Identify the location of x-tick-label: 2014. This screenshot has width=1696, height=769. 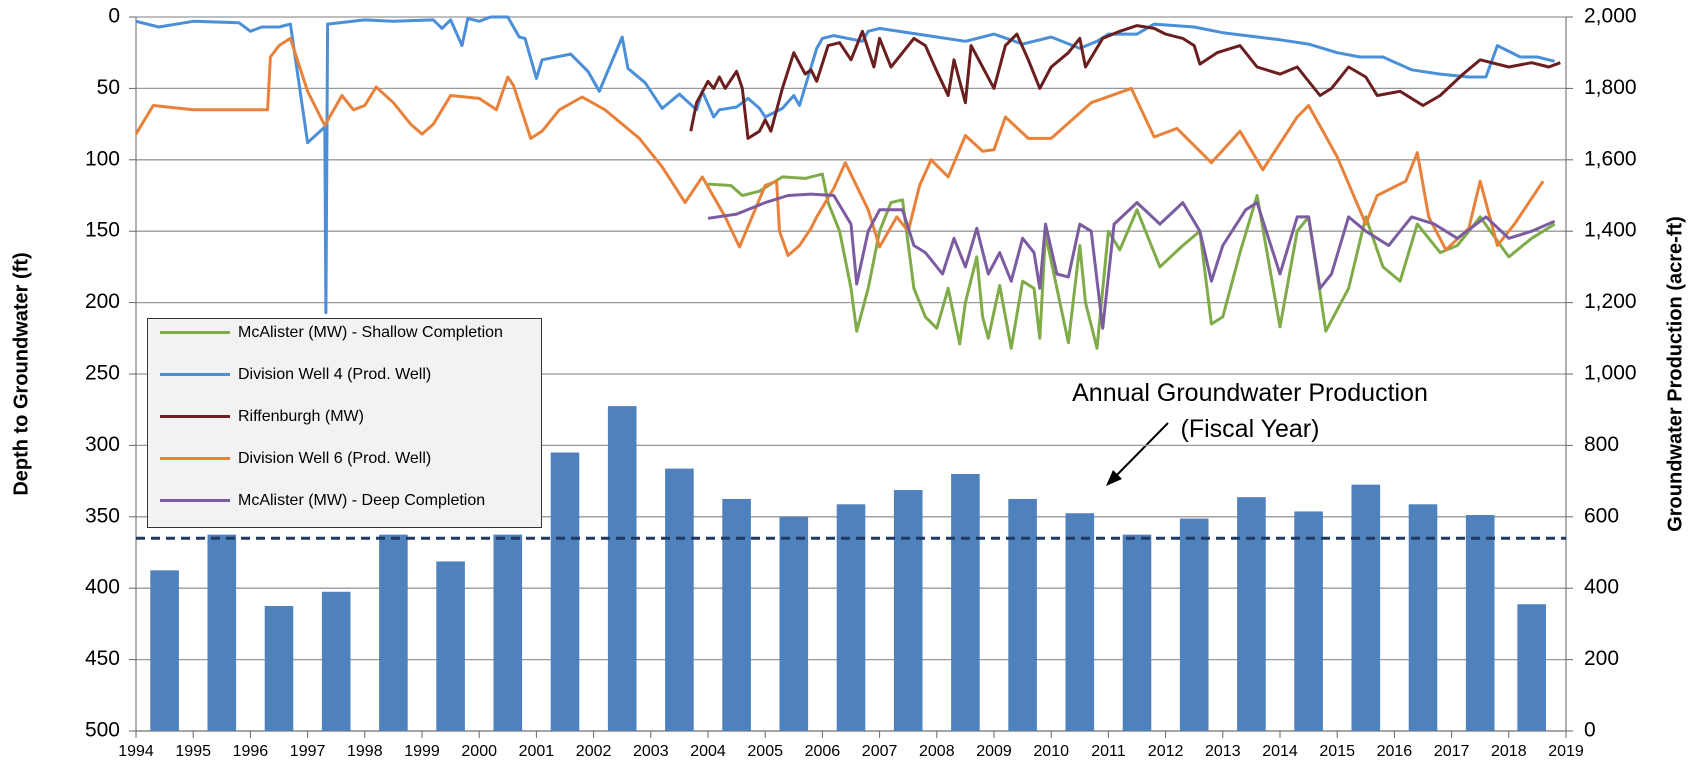
(1280, 751).